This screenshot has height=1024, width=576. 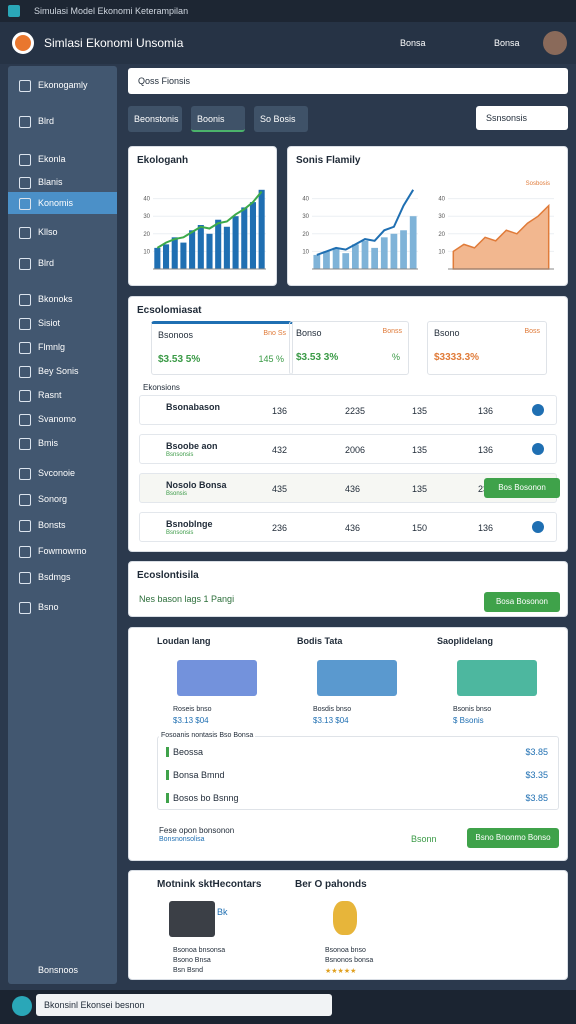 I want to click on nav-item: Svconoie, so click(x=62, y=473).